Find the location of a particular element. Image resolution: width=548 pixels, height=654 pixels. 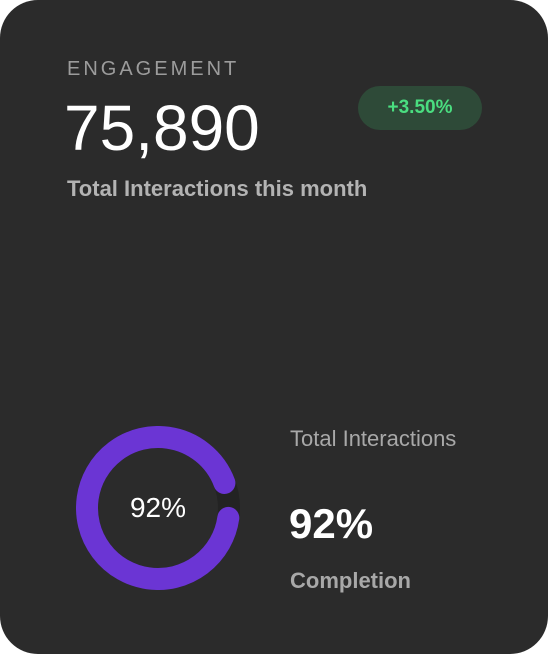

card-eyebrow: ENGAGEMENT is located at coordinates (153, 69).